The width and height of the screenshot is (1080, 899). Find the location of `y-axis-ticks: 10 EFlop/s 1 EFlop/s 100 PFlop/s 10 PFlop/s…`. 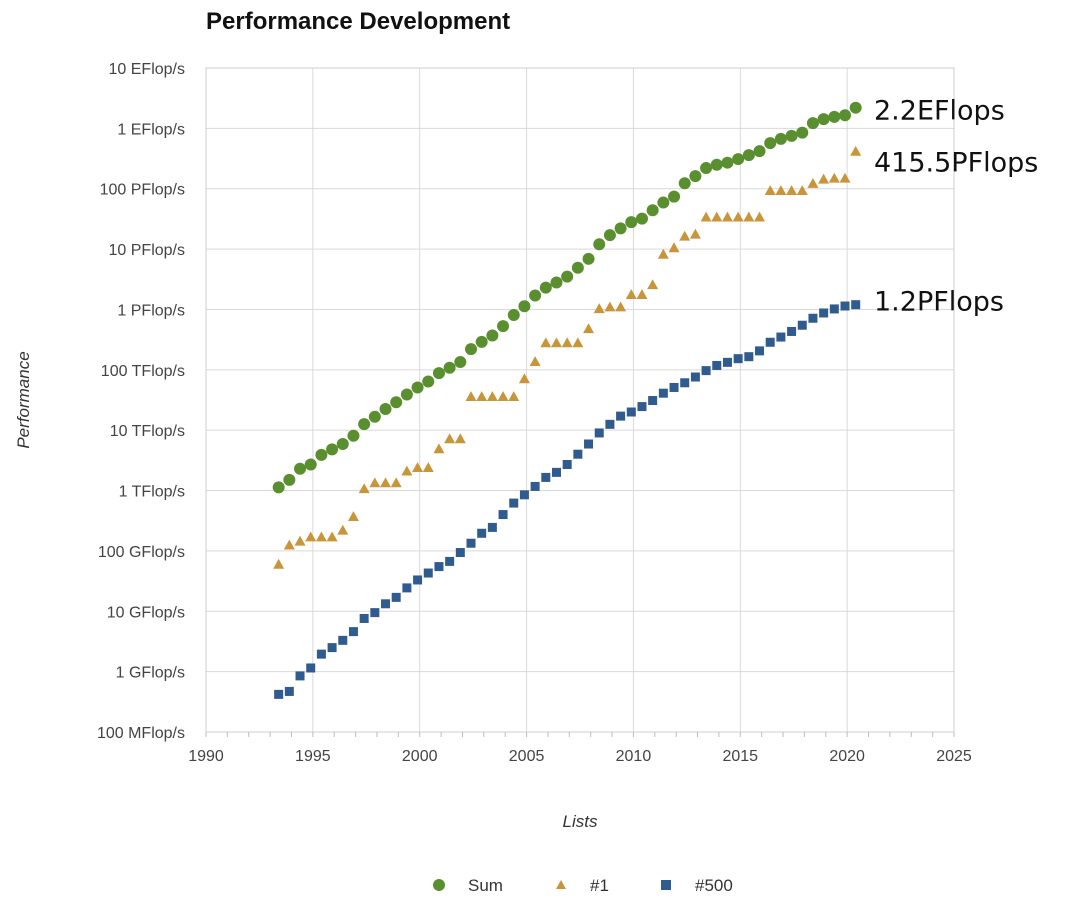

y-axis-ticks: 10 EFlop/s 1 EFlop/s 100 PFlop/s 10 PFlop/s… is located at coordinates (141, 401).